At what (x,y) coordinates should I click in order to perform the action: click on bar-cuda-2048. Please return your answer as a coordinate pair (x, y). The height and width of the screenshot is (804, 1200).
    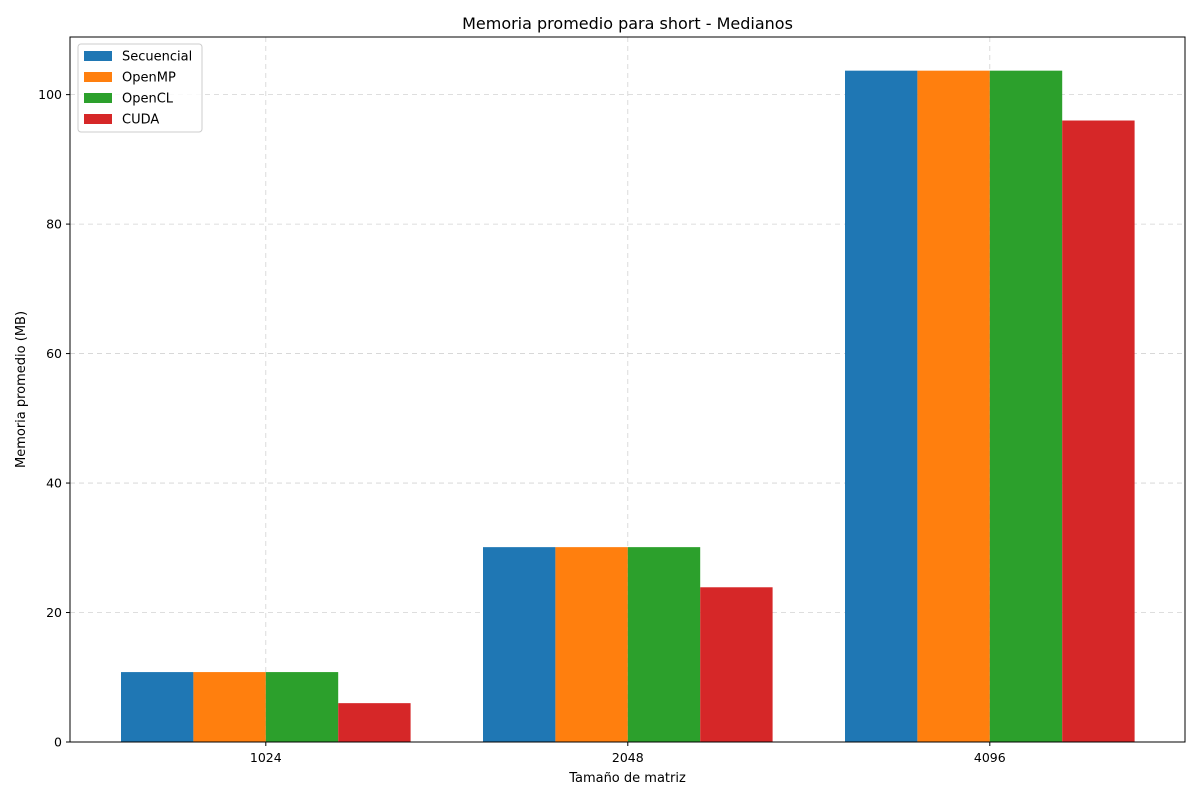
    Looking at the image, I should click on (736, 664).